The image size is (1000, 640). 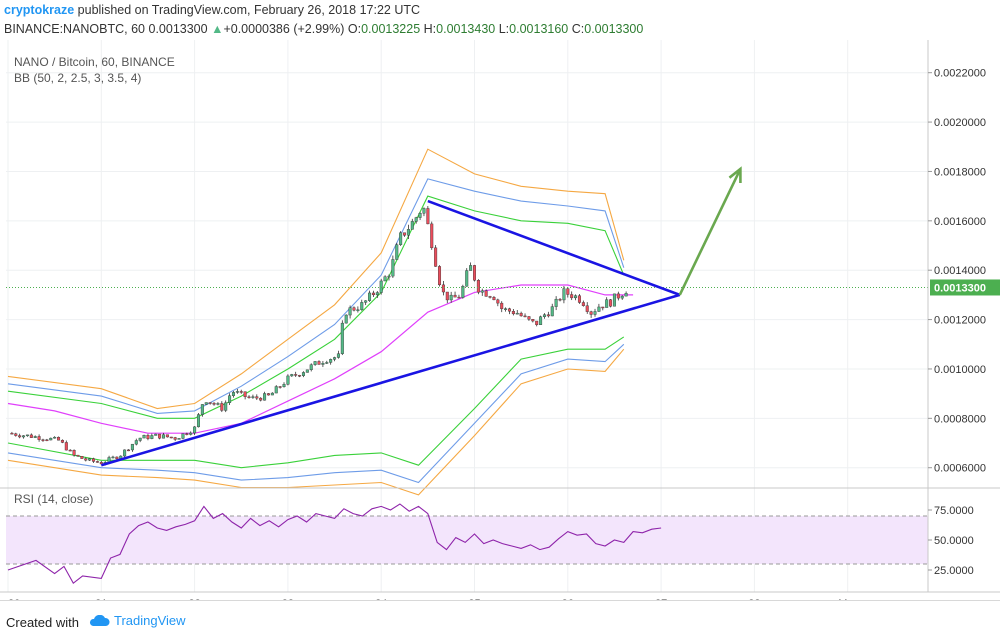 What do you see at coordinates (391, 29) in the screenshot?
I see `open-value: 0.0013225` at bounding box center [391, 29].